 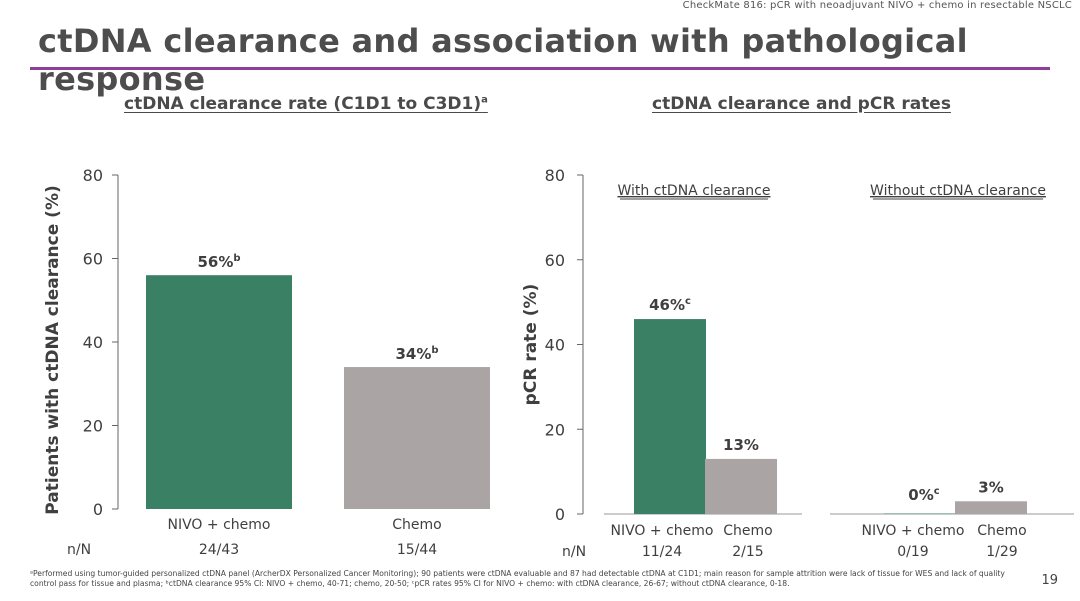 I want to click on right-bar-data-label: 13%, so click(x=741, y=445).